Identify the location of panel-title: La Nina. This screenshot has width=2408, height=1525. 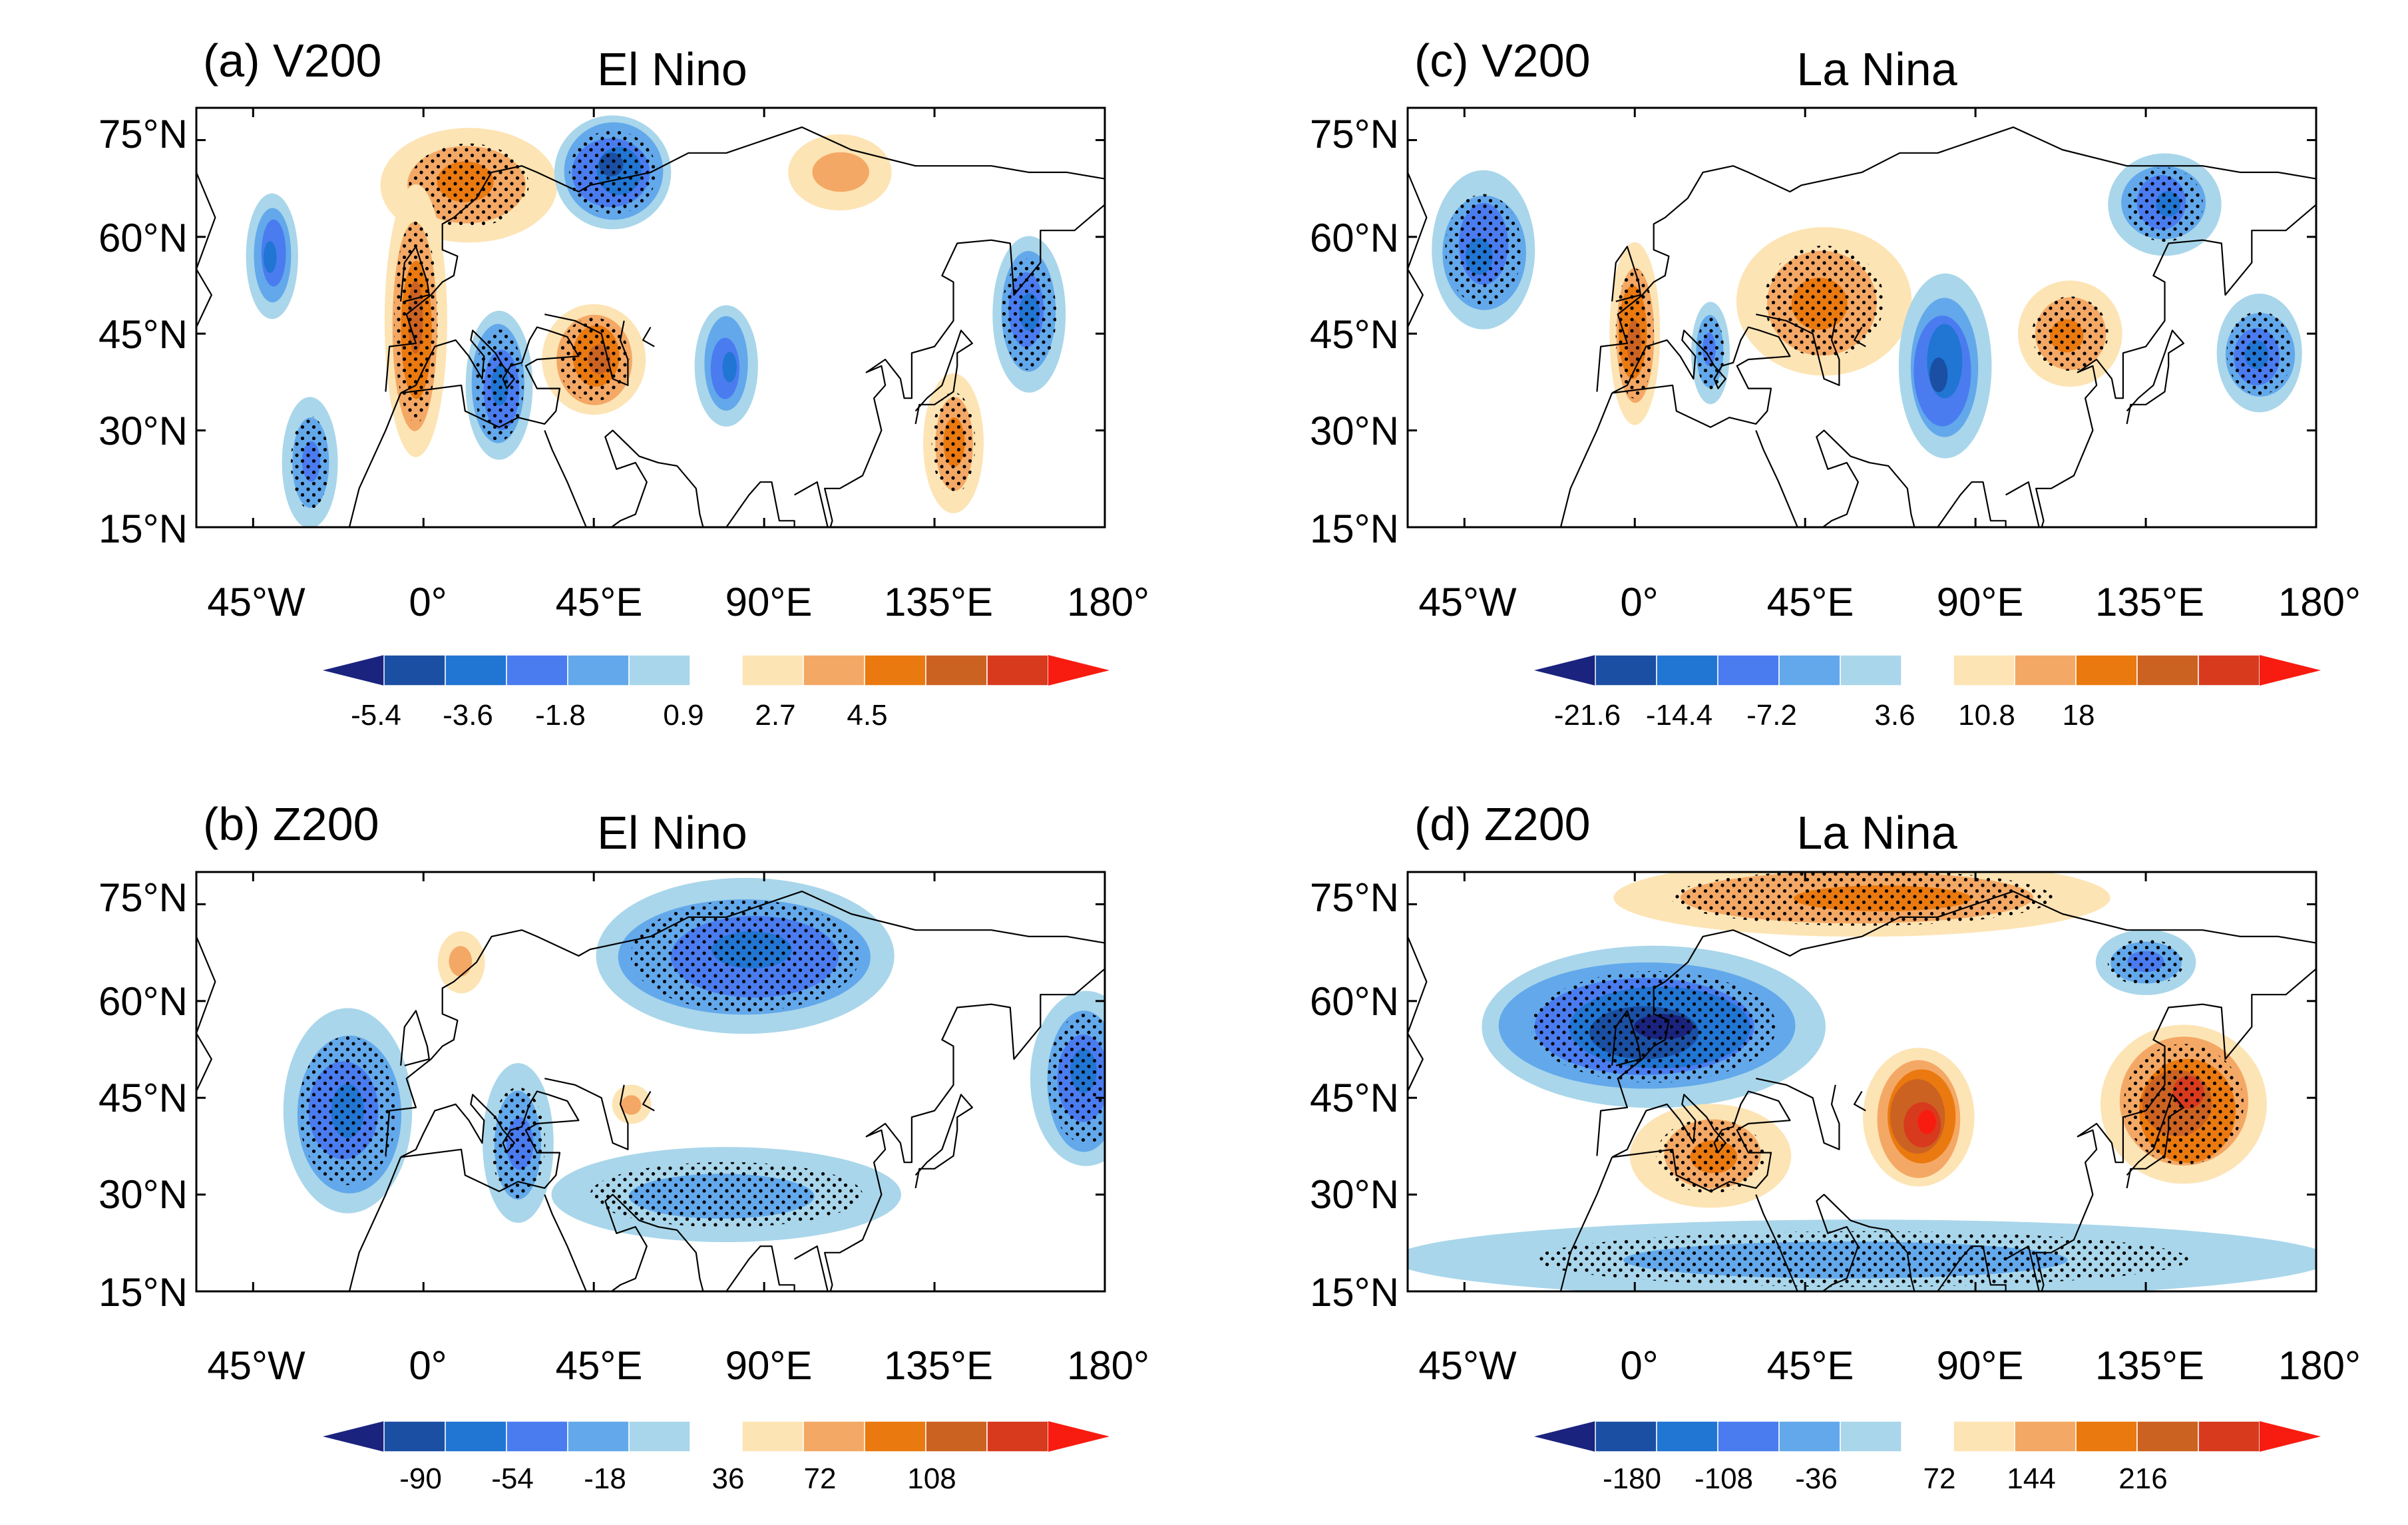
(1876, 69).